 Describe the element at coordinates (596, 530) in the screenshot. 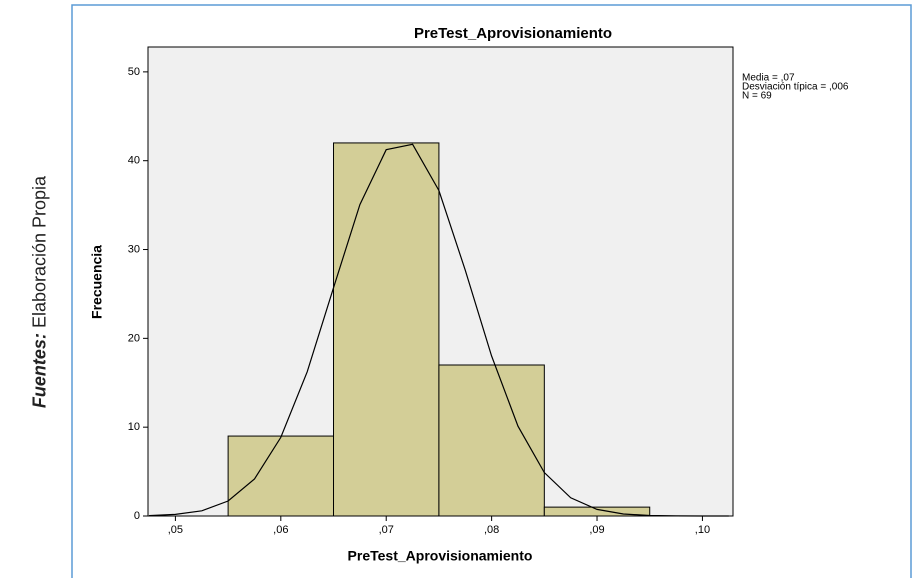

I see `x-tick-label: ,09` at that location.